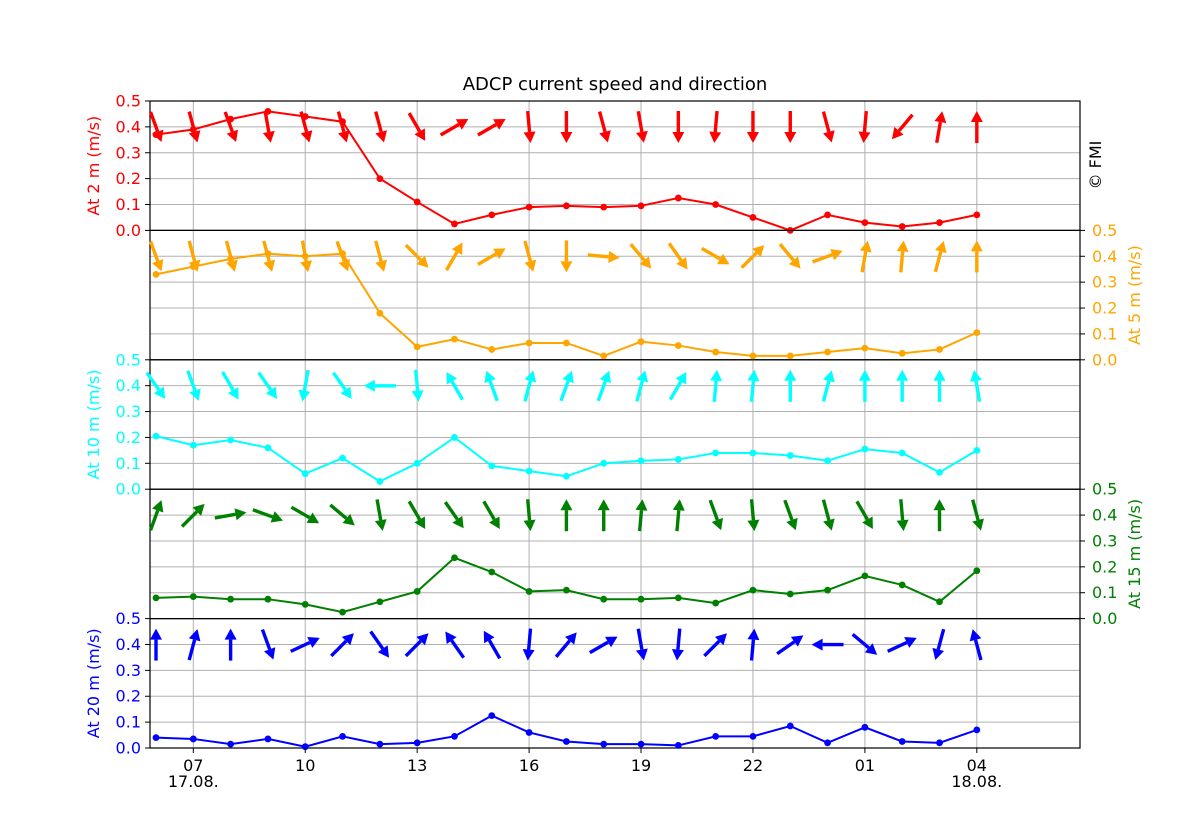  What do you see at coordinates (93, 683) in the screenshot?
I see `y-axis-label: At 20 m (m/s)` at bounding box center [93, 683].